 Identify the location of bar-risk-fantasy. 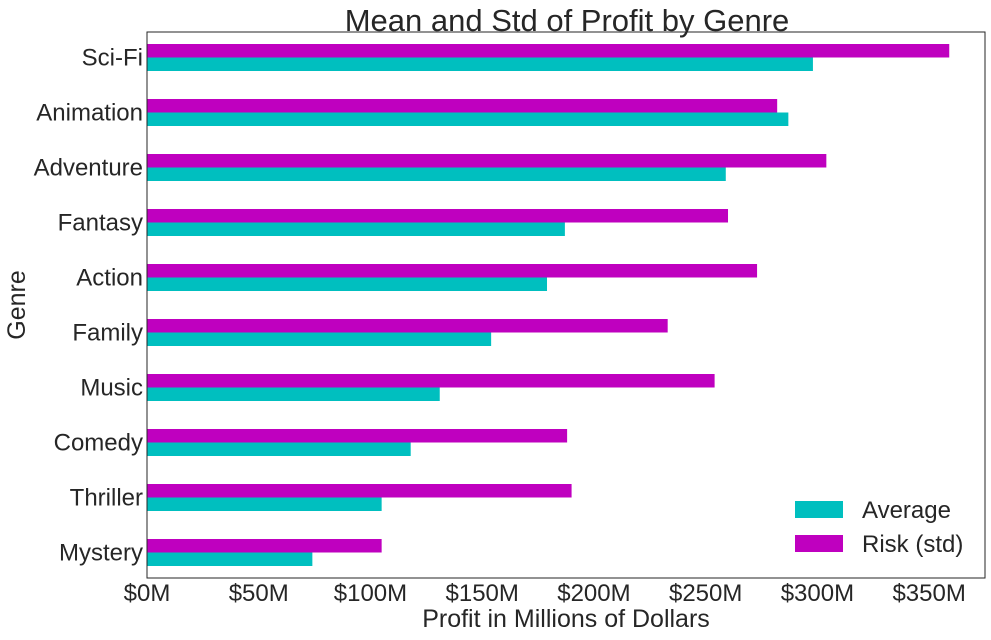
(438, 216).